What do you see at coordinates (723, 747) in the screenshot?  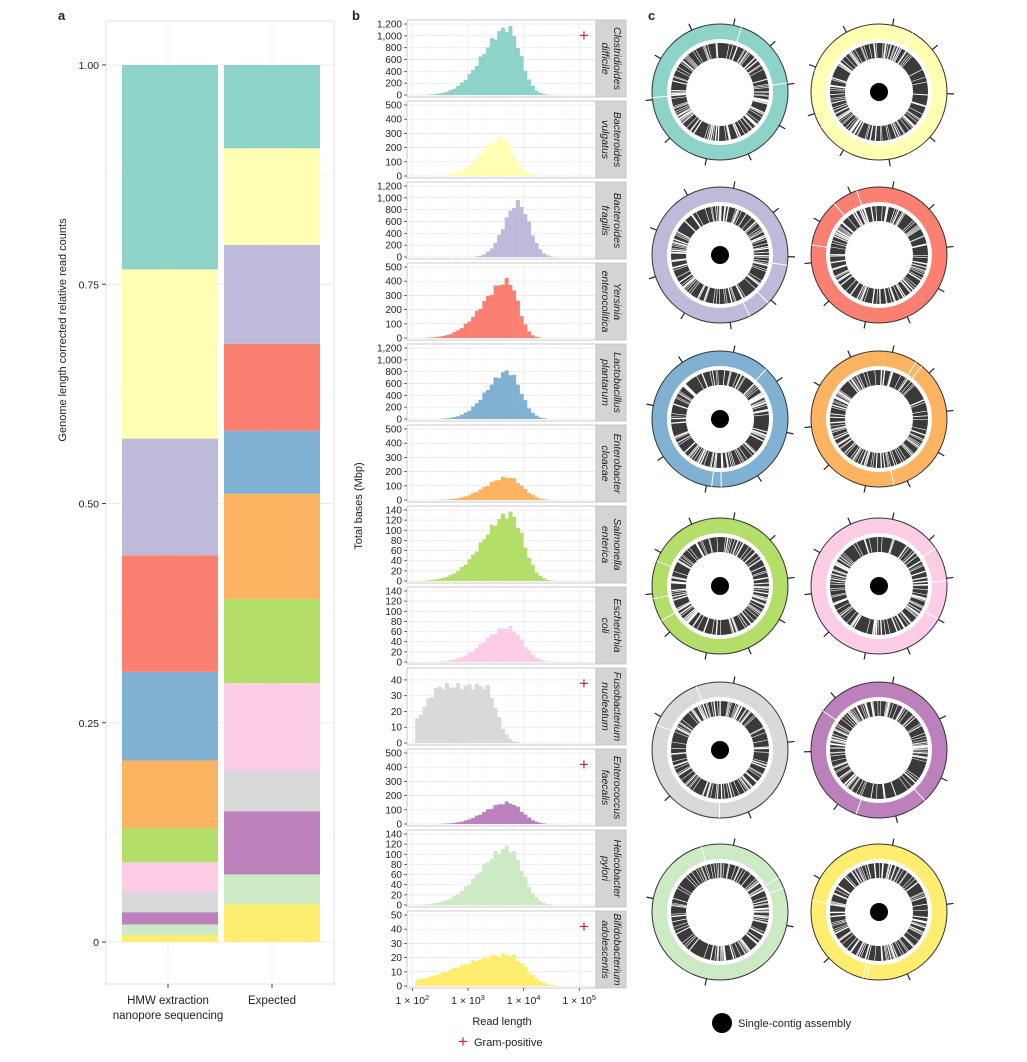 I see `genome-circle-fusobacterium` at bounding box center [723, 747].